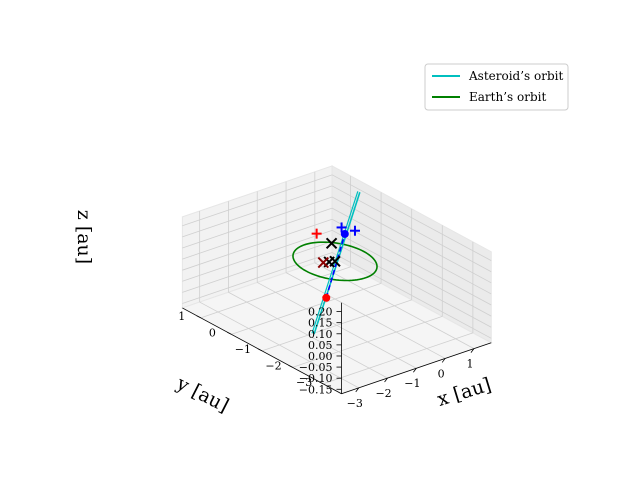 The width and height of the screenshot is (640, 480). I want to click on y-tick-label: −1, so click(243, 349).